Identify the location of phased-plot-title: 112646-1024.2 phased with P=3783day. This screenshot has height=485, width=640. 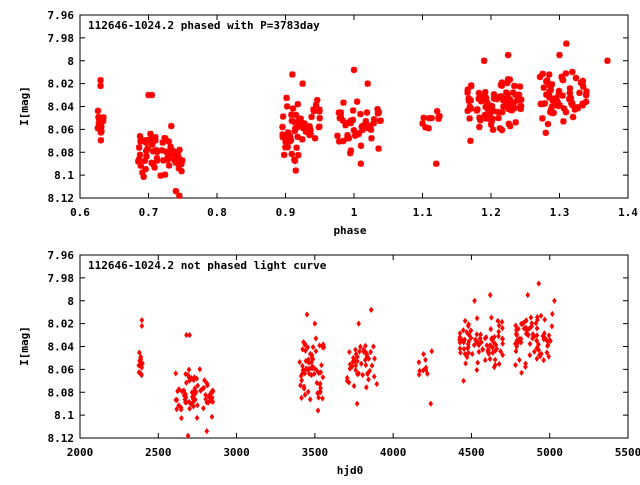
(204, 25).